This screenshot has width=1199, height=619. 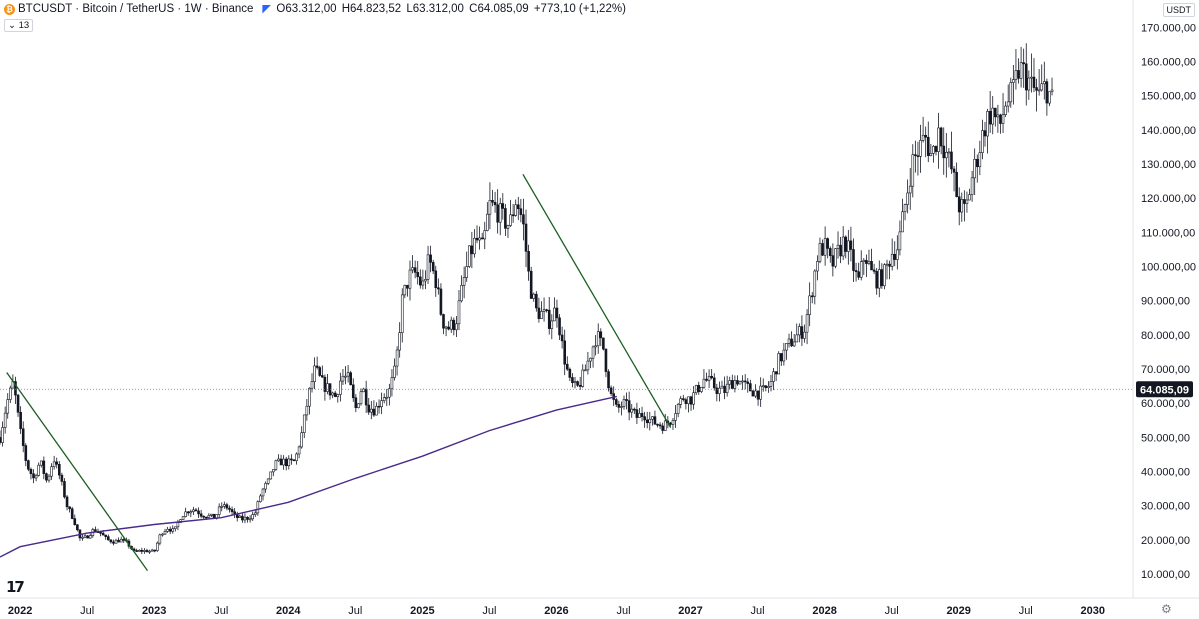 What do you see at coordinates (1168, 63) in the screenshot?
I see `y-tick-label: 160.000,00` at bounding box center [1168, 63].